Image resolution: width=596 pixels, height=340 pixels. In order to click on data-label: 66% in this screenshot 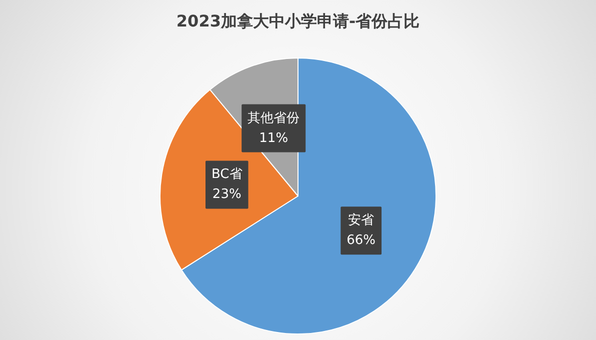, I will do `click(361, 240)`.